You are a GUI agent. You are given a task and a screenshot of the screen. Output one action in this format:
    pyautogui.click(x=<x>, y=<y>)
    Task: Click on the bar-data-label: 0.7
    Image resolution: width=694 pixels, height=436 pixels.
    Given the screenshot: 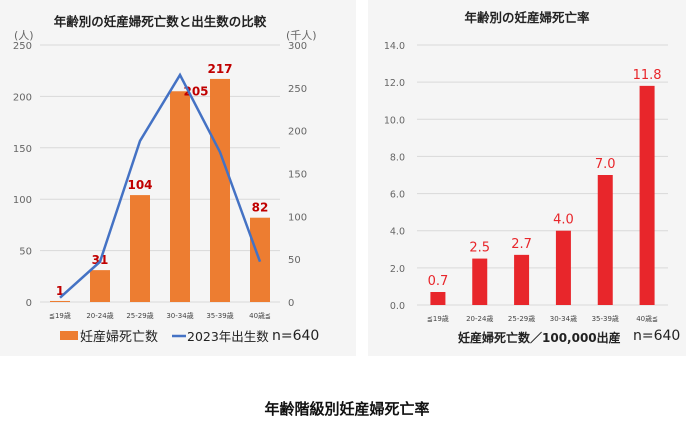 What is the action you would take?
    pyautogui.click(x=438, y=281)
    